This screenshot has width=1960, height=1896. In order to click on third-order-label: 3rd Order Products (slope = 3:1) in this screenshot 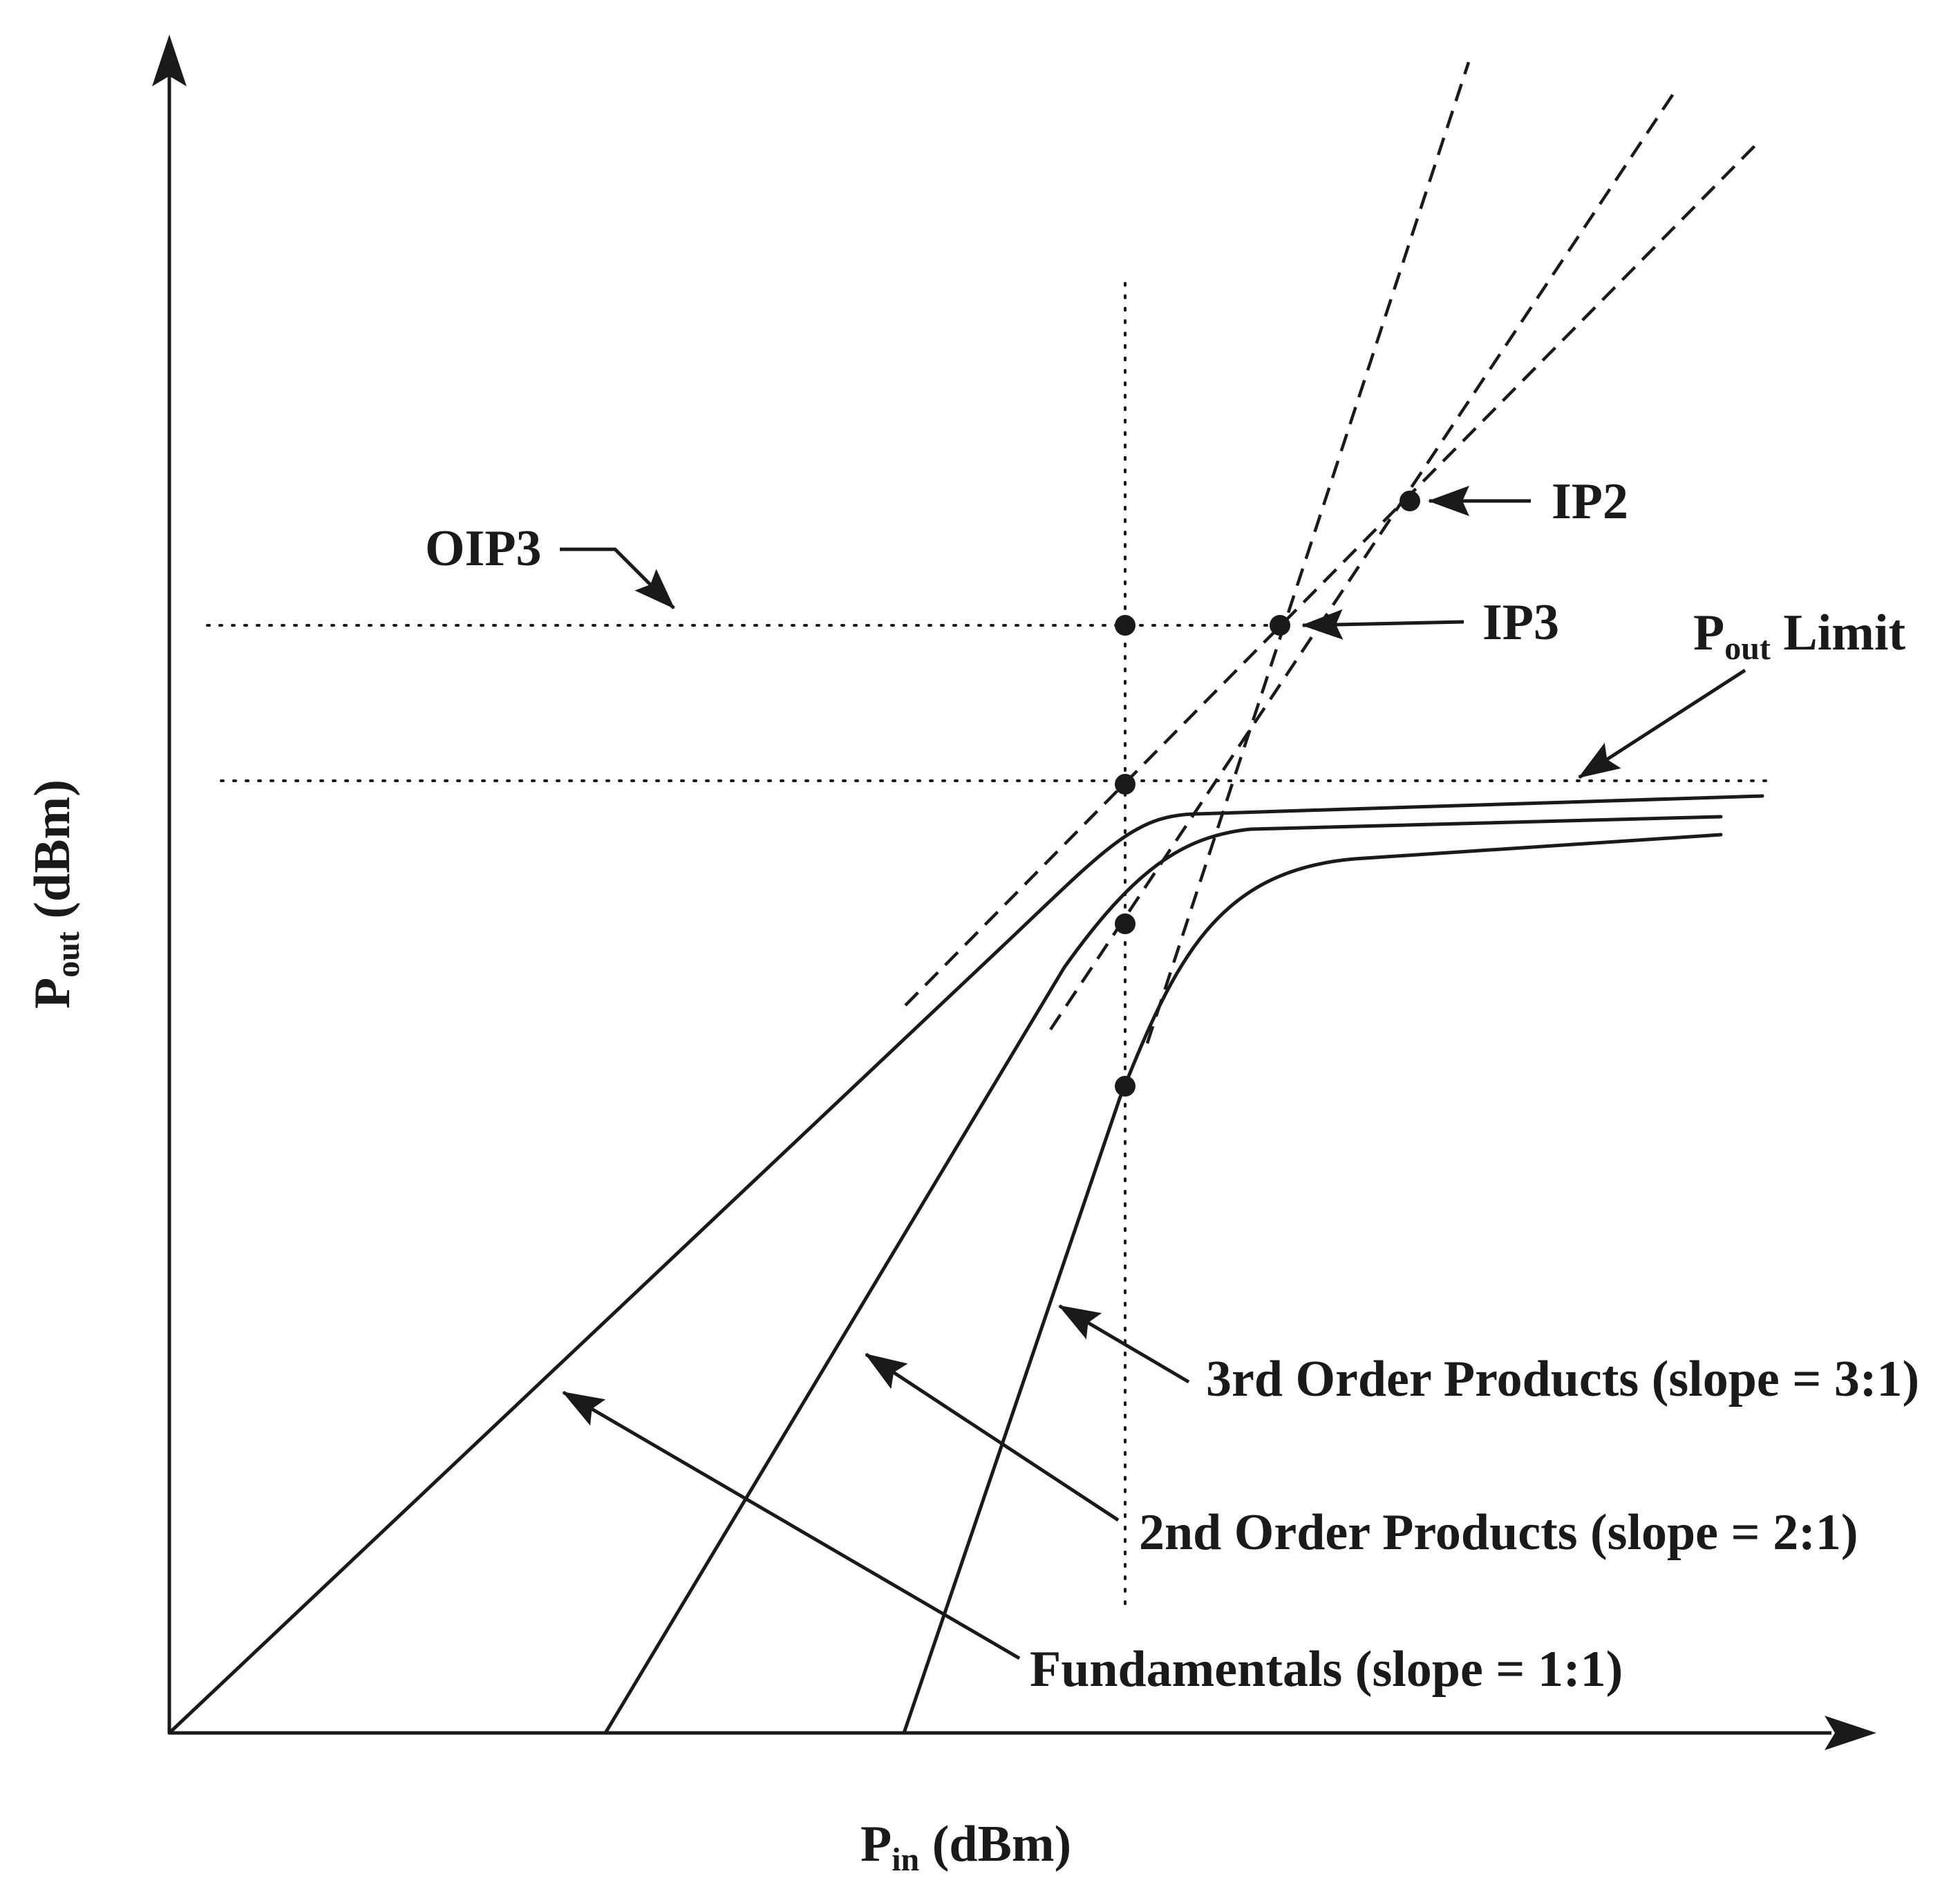, I will do `click(1563, 1379)`.